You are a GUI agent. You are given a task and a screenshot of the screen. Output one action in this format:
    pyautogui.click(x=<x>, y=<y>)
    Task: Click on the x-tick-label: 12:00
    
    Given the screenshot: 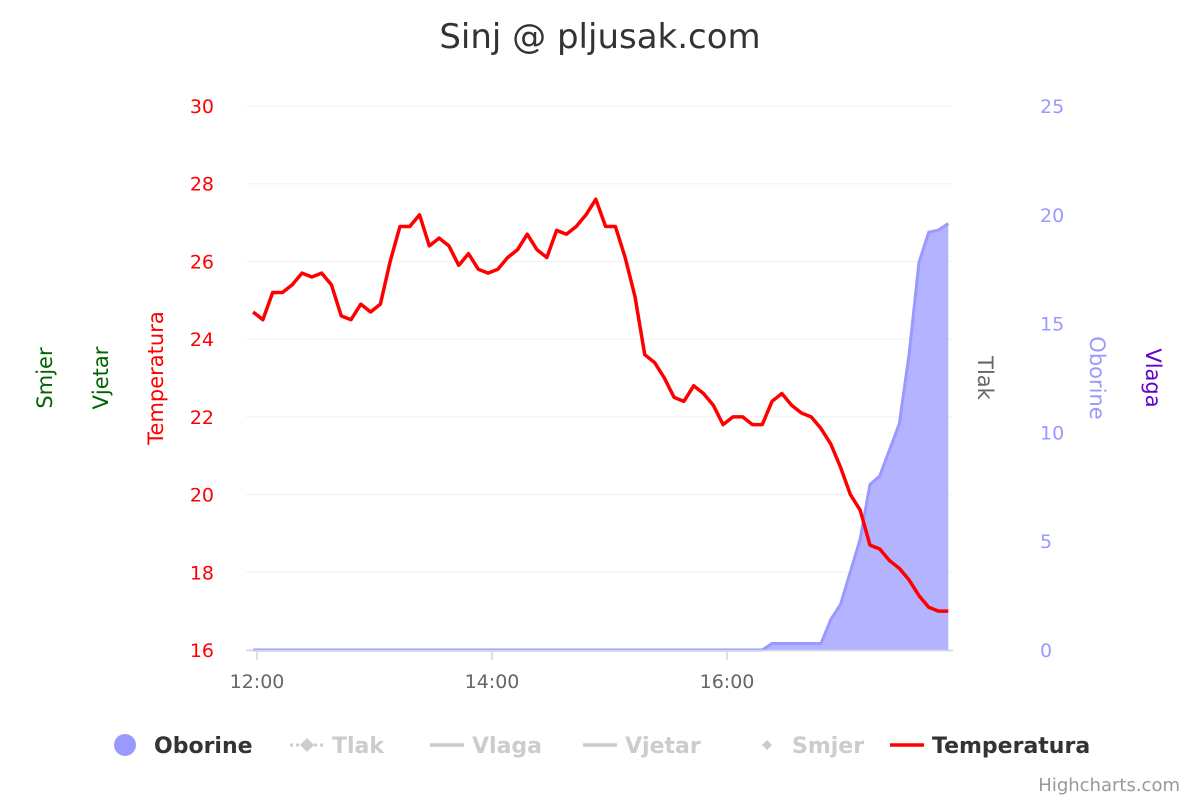 What is the action you would take?
    pyautogui.click(x=257, y=682)
    